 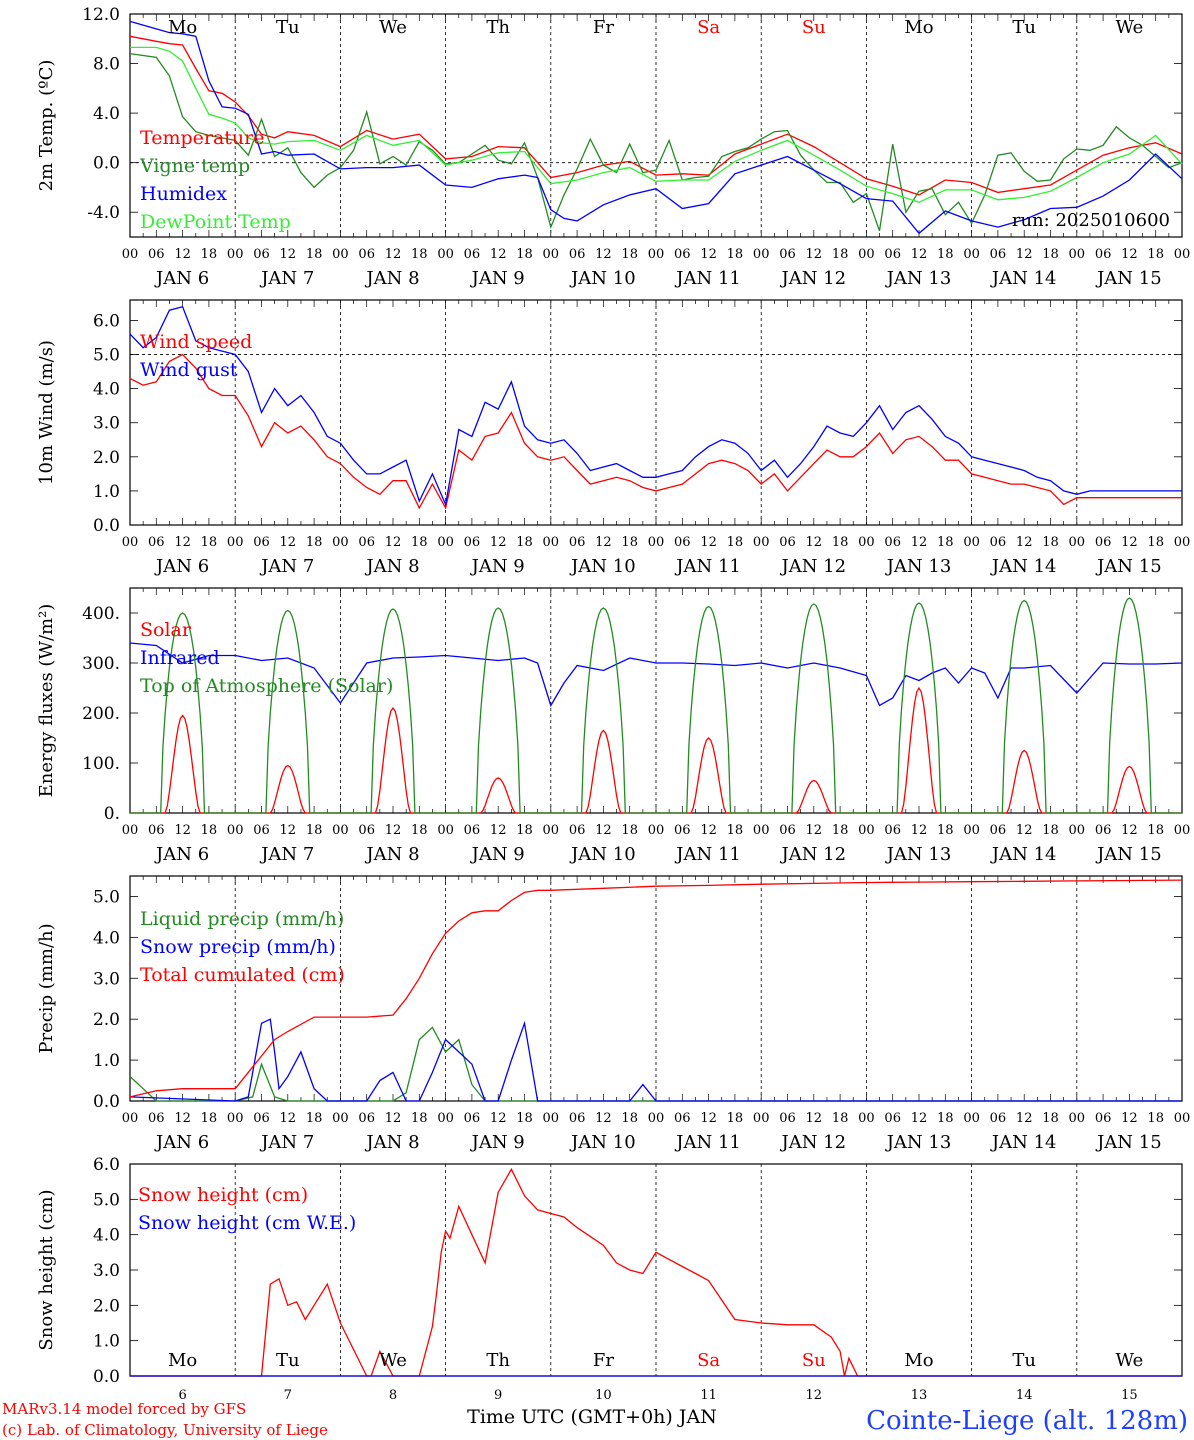 What do you see at coordinates (498, 1360) in the screenshot?
I see `day-abbrev: Th` at bounding box center [498, 1360].